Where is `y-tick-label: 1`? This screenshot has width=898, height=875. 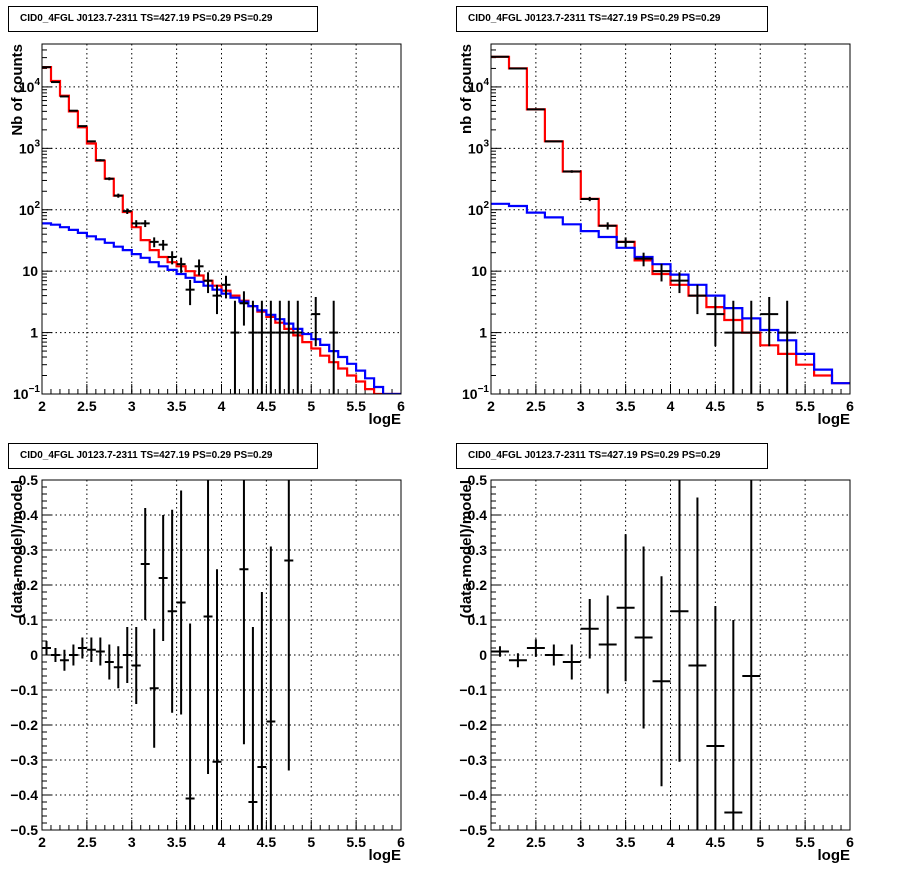 y-tick-label: 1 is located at coordinates (483, 333).